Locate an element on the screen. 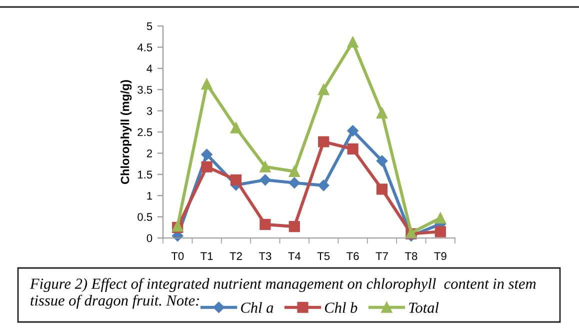 The height and width of the screenshot is (330, 579). legend-label: Chl b is located at coordinates (341, 307).